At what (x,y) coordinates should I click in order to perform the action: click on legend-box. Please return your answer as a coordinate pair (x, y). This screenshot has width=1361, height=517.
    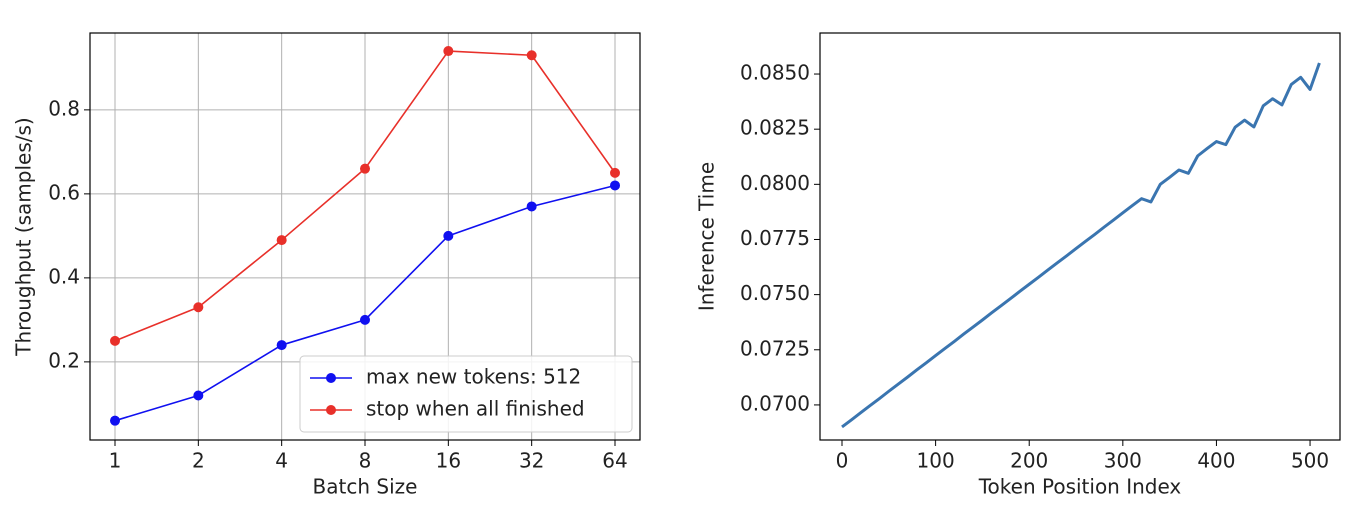
    Looking at the image, I should click on (466, 394).